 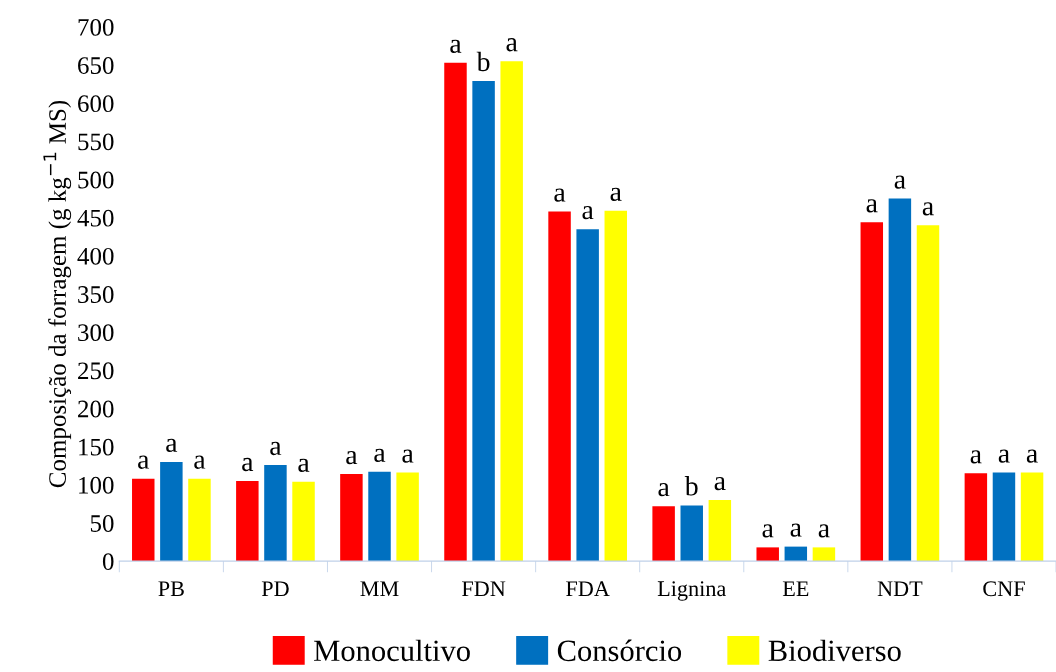 I want to click on x-tick-label: NDT, so click(x=900, y=589).